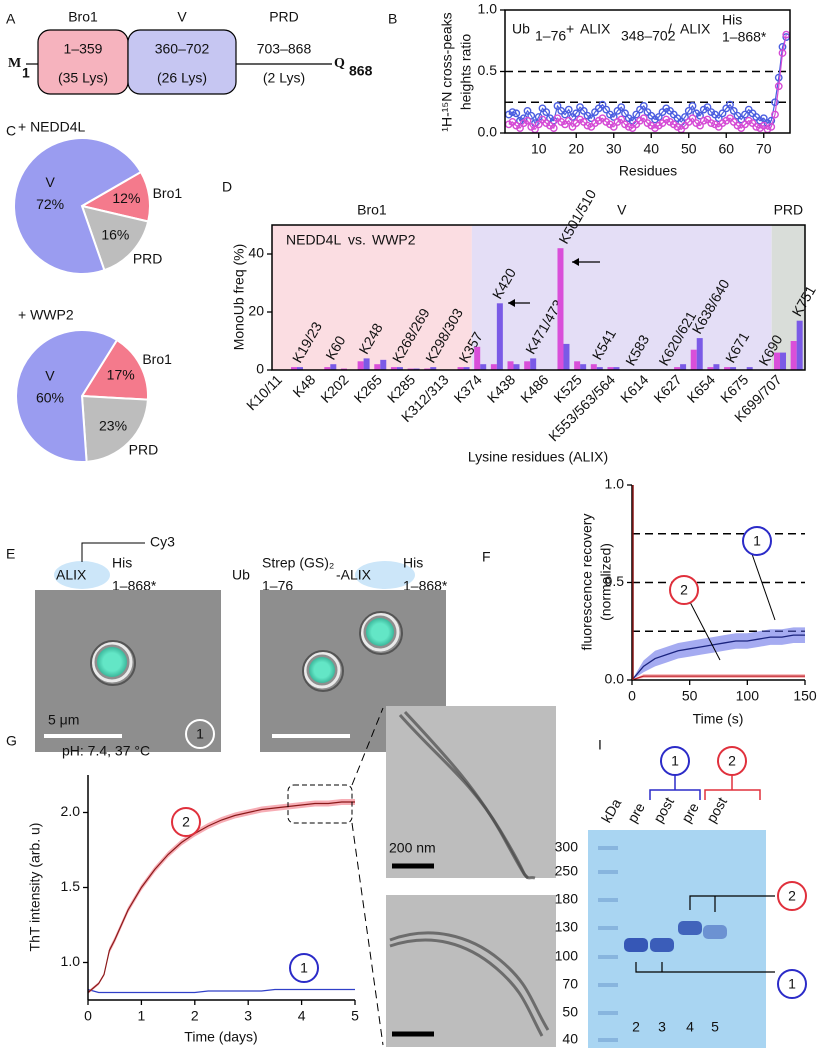 The width and height of the screenshot is (819, 1050). I want to click on marker-label: 130, so click(567, 927).